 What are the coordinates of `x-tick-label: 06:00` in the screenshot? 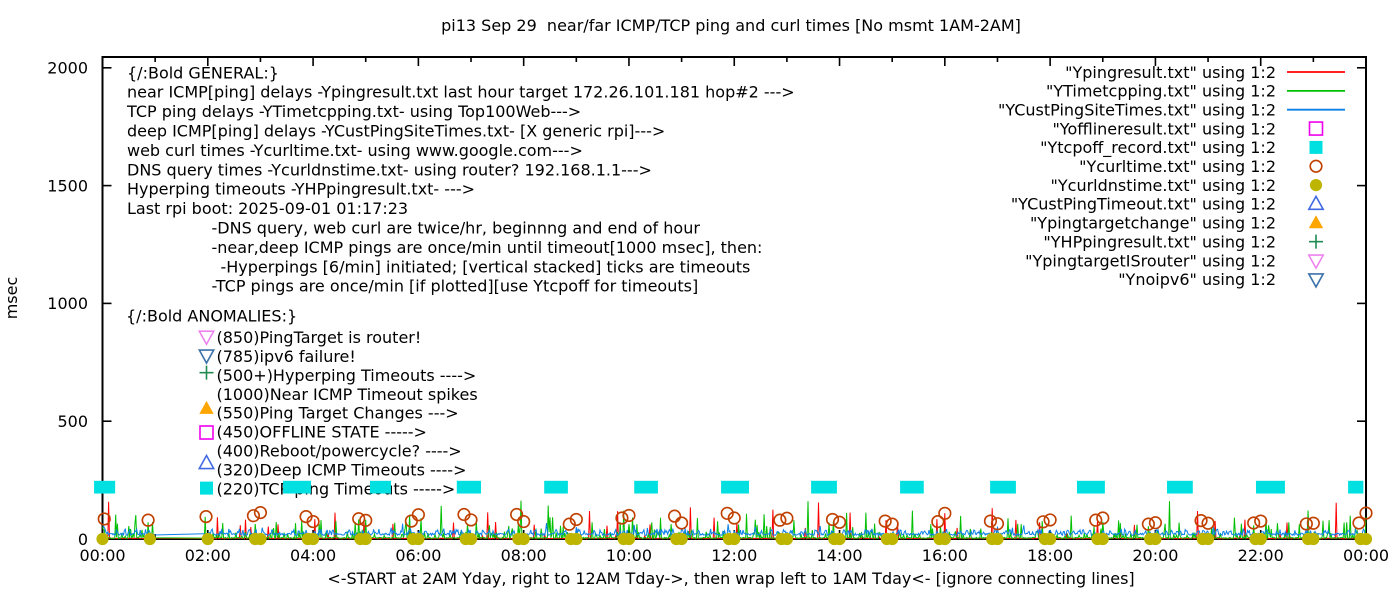 It's located at (418, 555).